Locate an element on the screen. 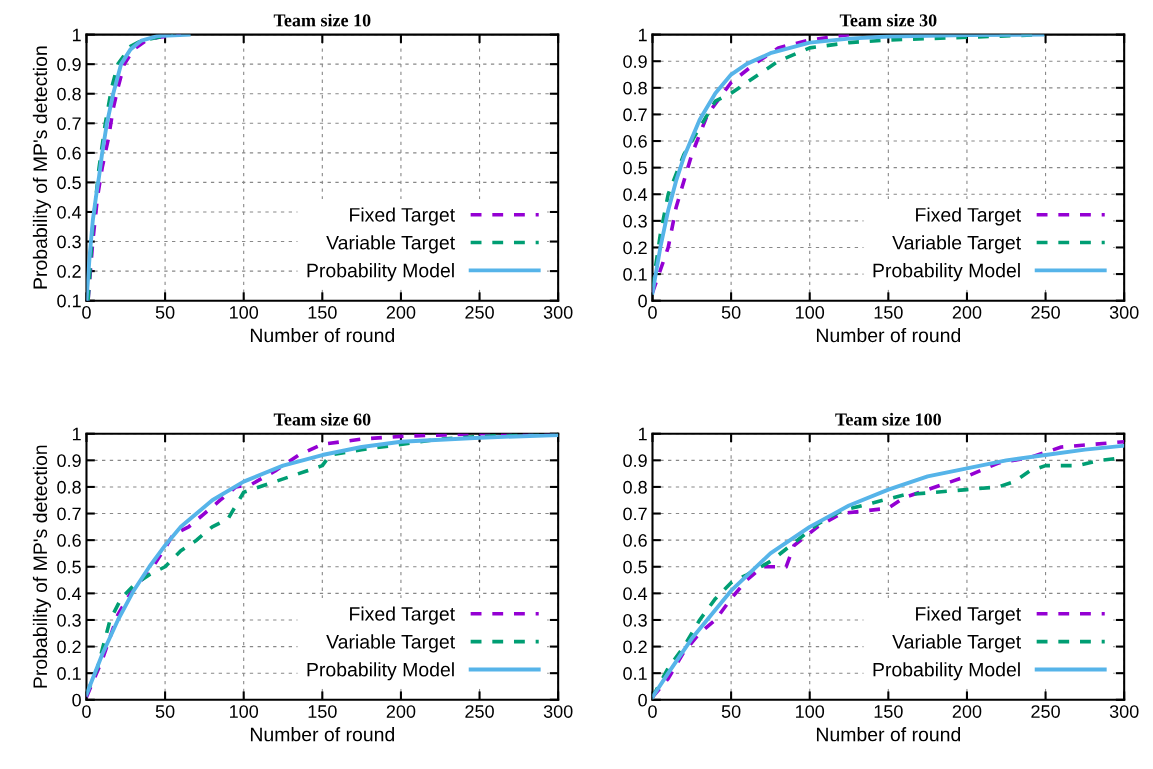 The image size is (1153, 769). chart-title: Team size 10 is located at coordinates (322, 20).